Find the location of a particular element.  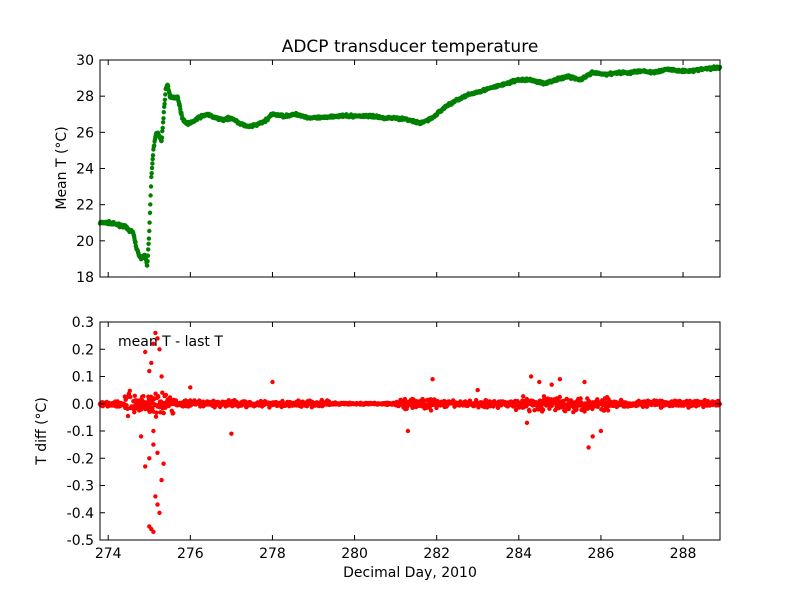

y-tick-label: 0.1 is located at coordinates (83, 378).